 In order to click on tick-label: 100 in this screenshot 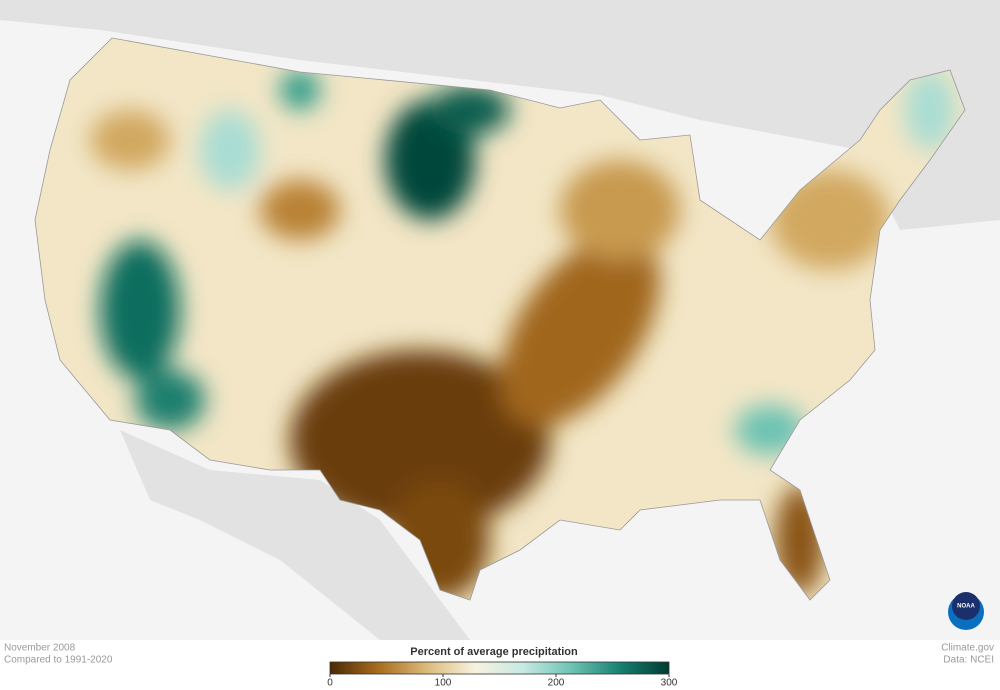, I will do `click(443, 683)`.